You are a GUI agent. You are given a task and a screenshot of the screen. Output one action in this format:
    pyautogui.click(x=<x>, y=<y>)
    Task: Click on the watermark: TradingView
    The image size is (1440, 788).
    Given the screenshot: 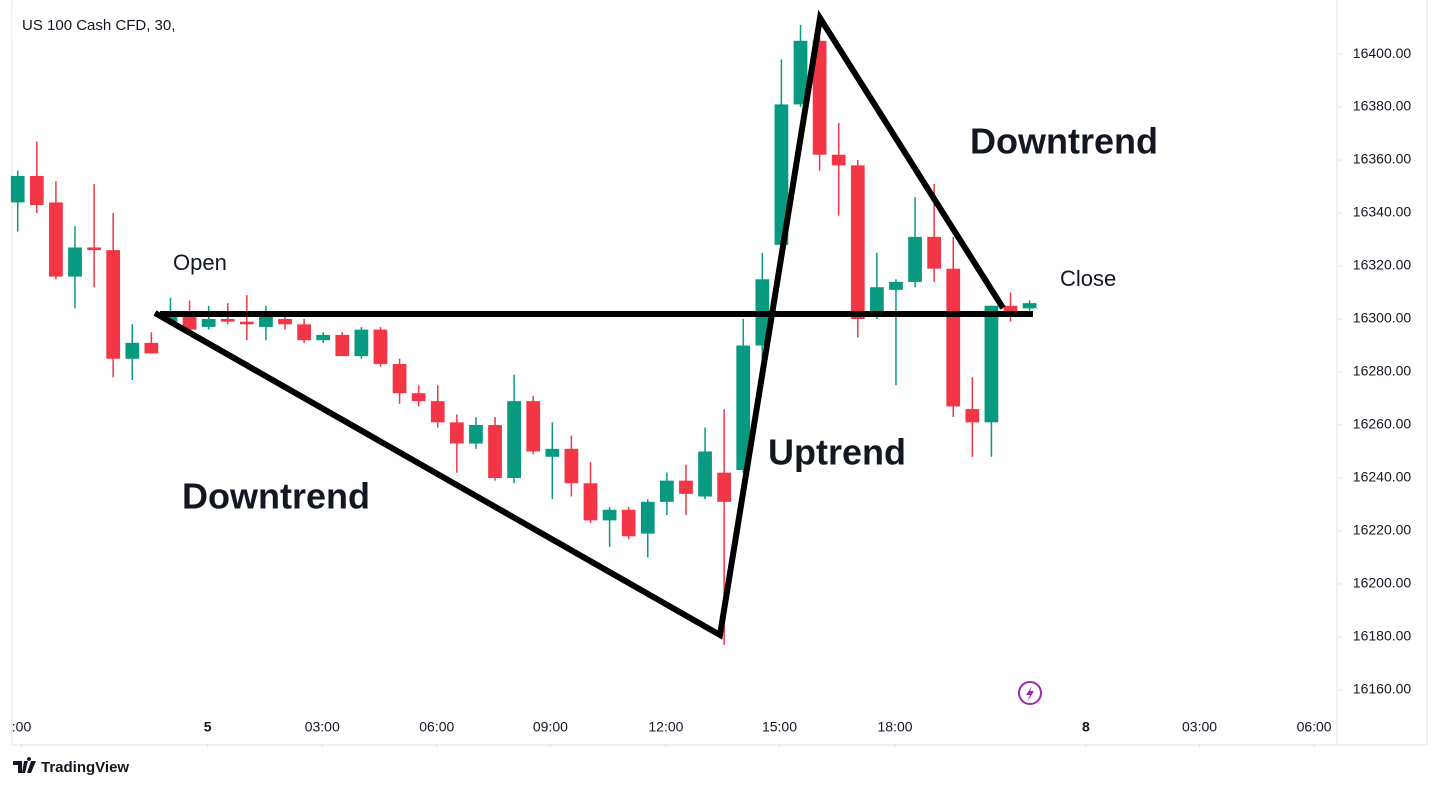 What is the action you would take?
    pyautogui.click(x=85, y=767)
    